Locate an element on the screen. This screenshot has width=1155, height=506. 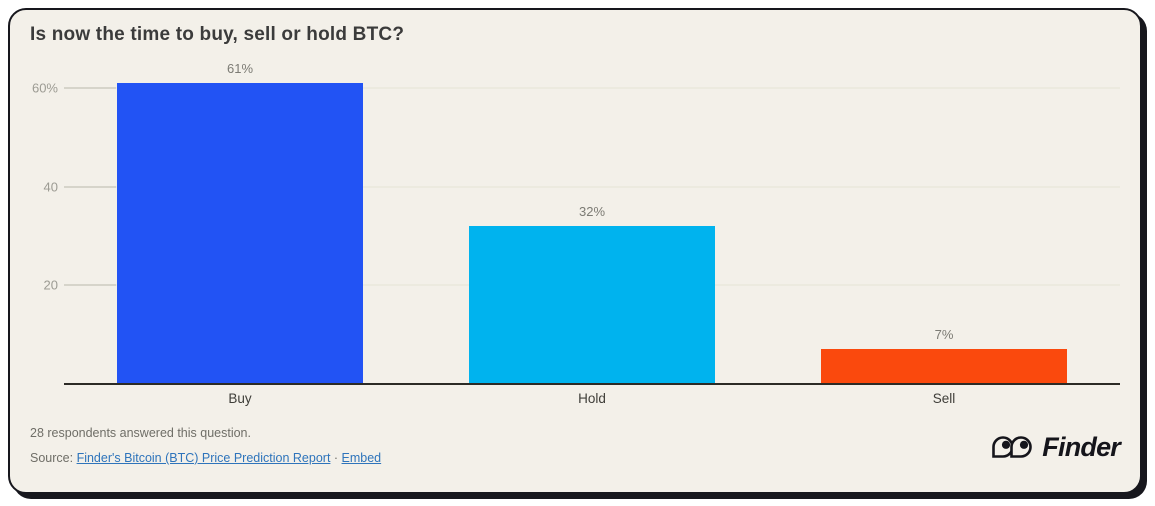
bar-buy is located at coordinates (240, 233).